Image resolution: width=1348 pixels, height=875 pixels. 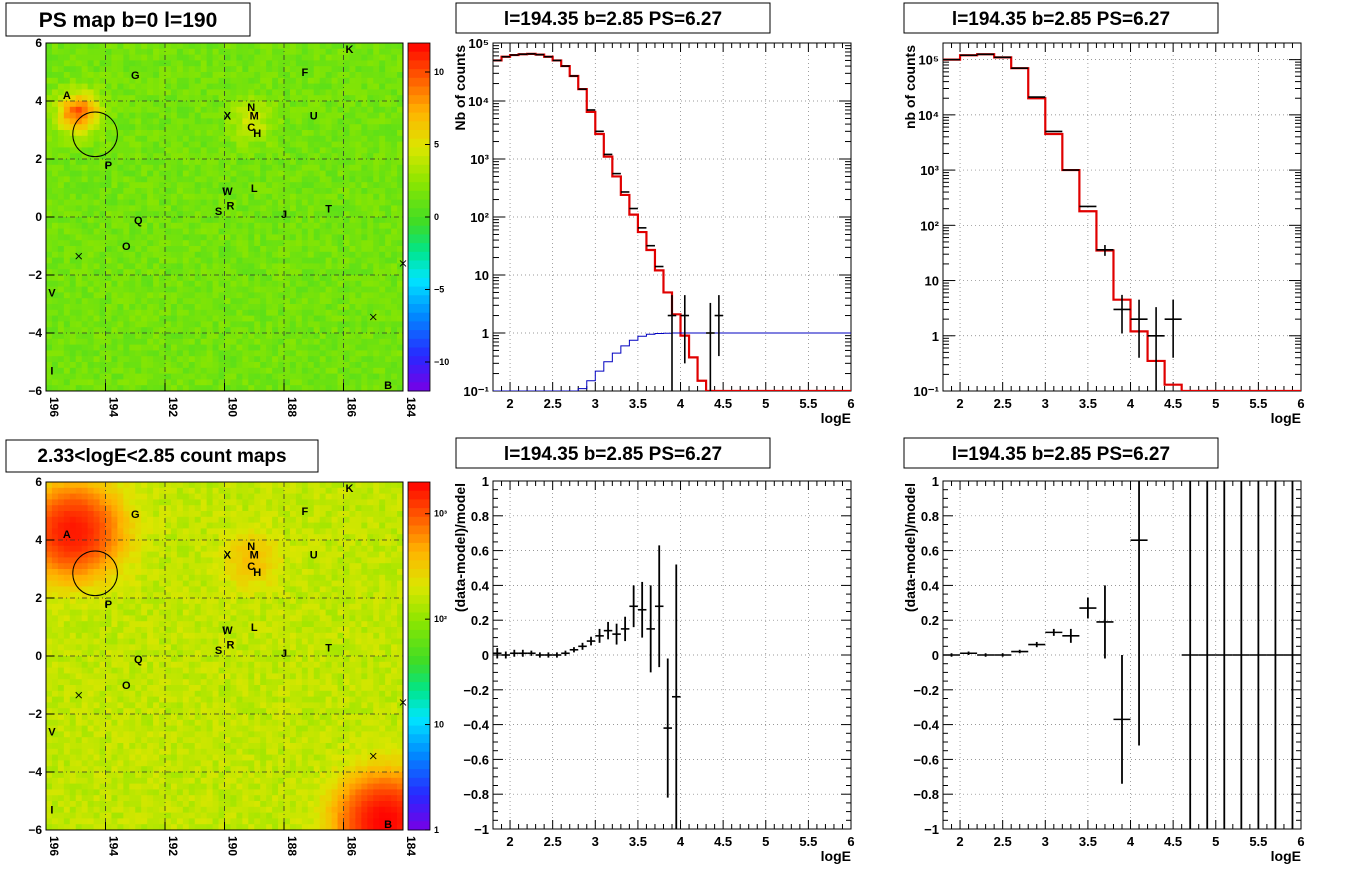 What do you see at coordinates (419, 108) in the screenshot?
I see `colorbar-segment` at bounding box center [419, 108].